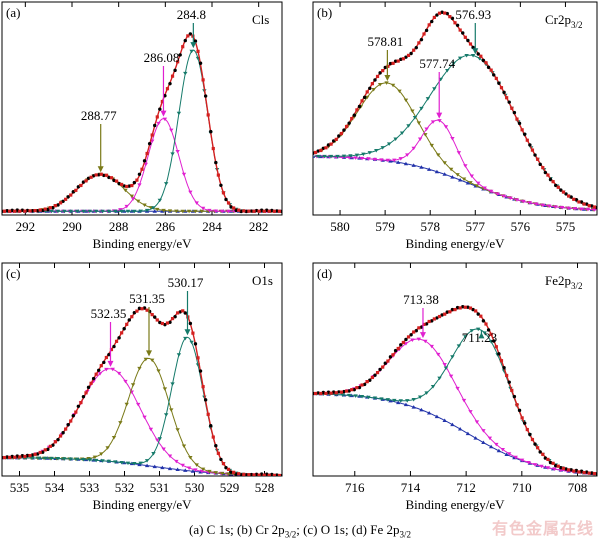 The height and width of the screenshot is (544, 600). Describe the element at coordinates (230, 487) in the screenshot. I see `x-tick-label: 529` at that location.